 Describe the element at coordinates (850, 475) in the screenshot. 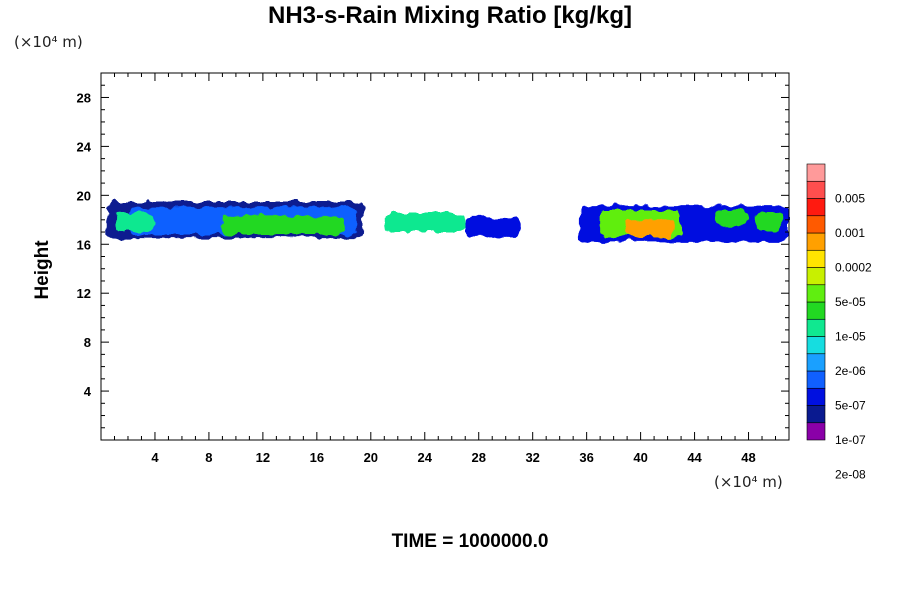

I see `colorbar-label: 2e-08` at that location.